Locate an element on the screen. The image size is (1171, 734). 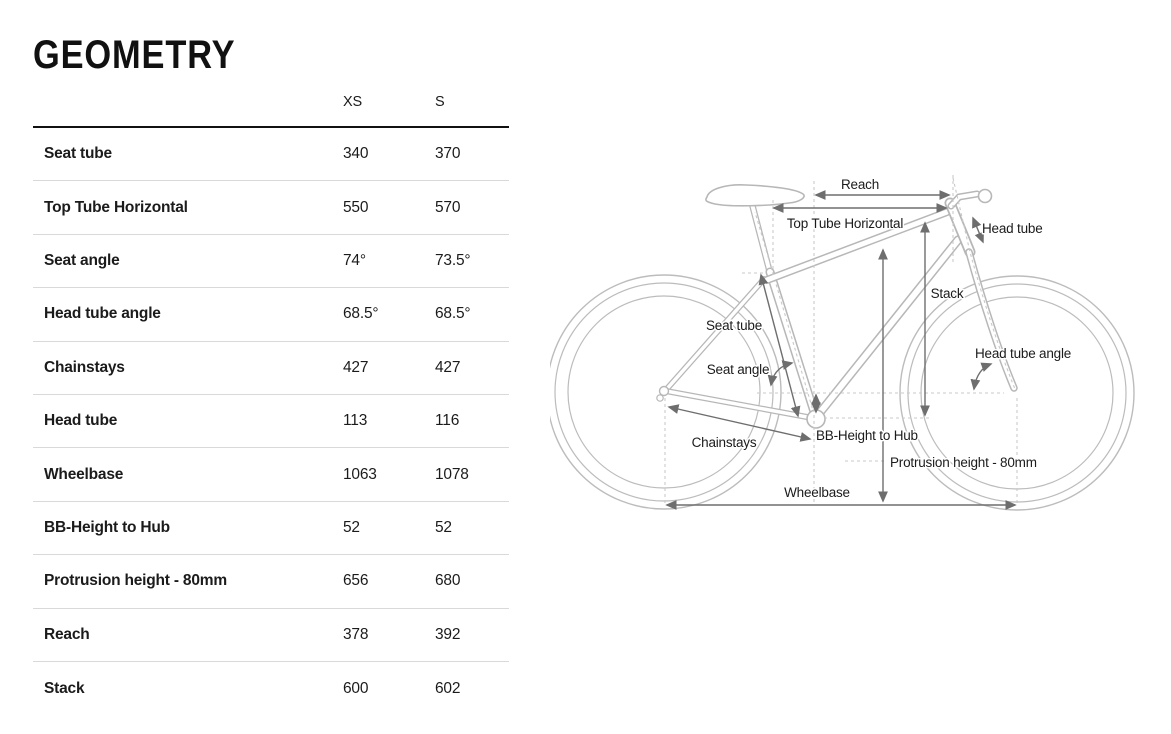
reach-label: Reach is located at coordinates (860, 184).